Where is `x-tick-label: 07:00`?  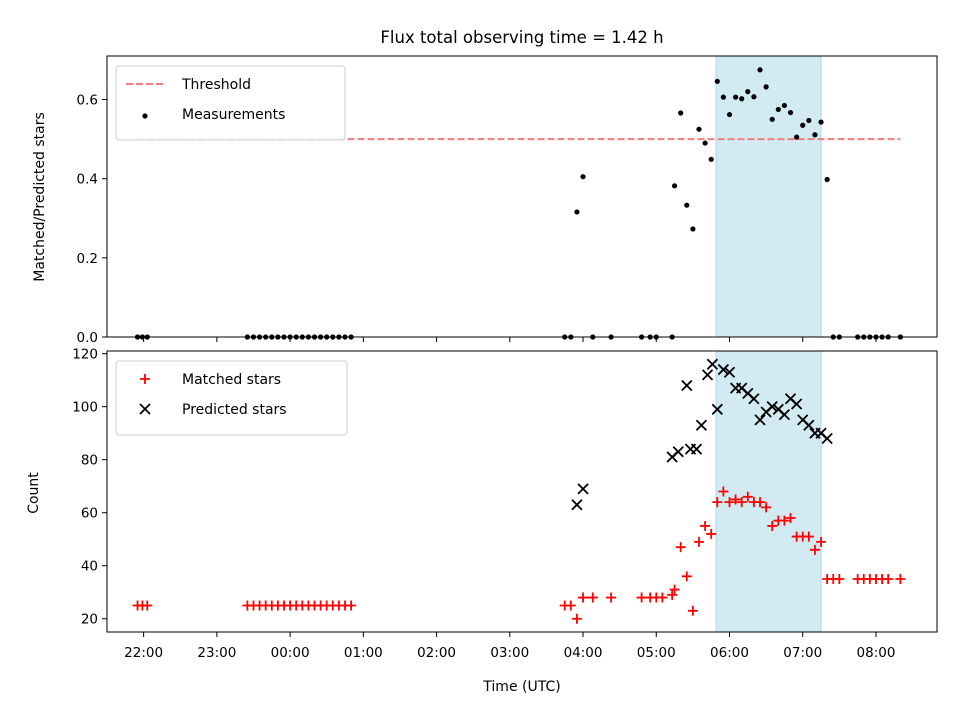 x-tick-label: 07:00 is located at coordinates (802, 653).